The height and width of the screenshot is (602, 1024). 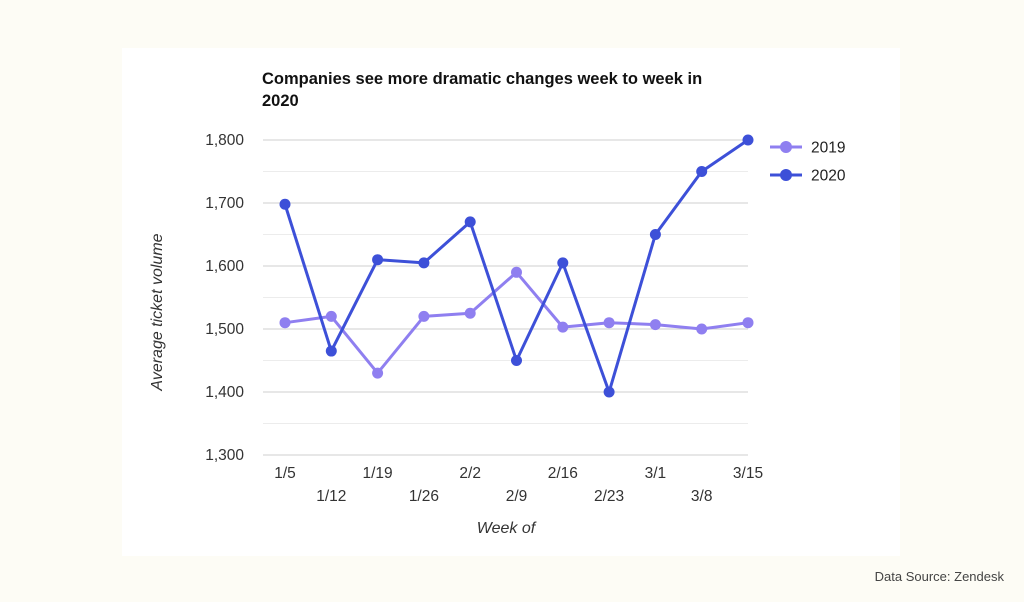 What do you see at coordinates (748, 473) in the screenshot?
I see `x-tick-label: 3/15` at bounding box center [748, 473].